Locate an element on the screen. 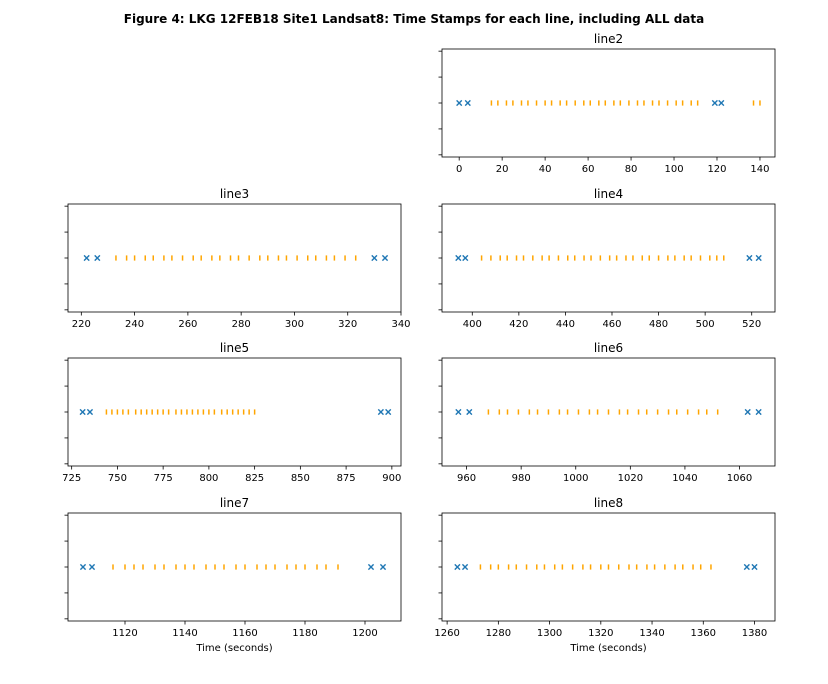  panel-title: line4 is located at coordinates (608, 194).